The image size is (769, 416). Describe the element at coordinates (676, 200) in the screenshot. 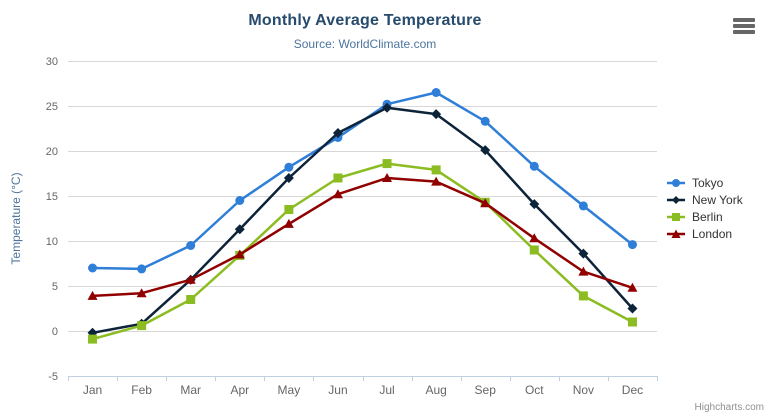

I see `diamond-marker-icon` at that location.